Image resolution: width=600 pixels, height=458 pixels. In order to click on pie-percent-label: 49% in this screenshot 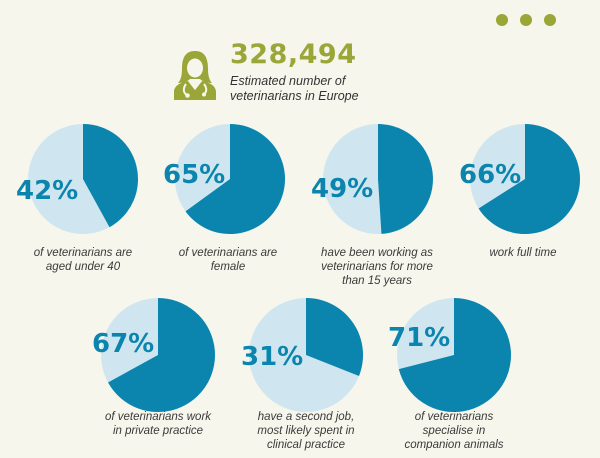, I will do `click(342, 189)`.